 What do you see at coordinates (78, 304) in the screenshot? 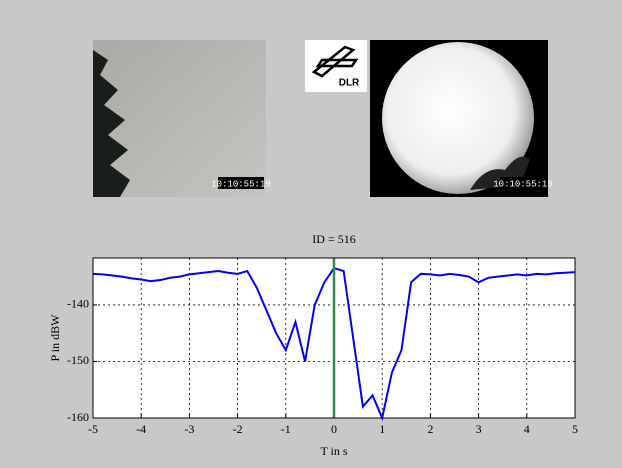
I see `y-tick-label: -140` at bounding box center [78, 304].